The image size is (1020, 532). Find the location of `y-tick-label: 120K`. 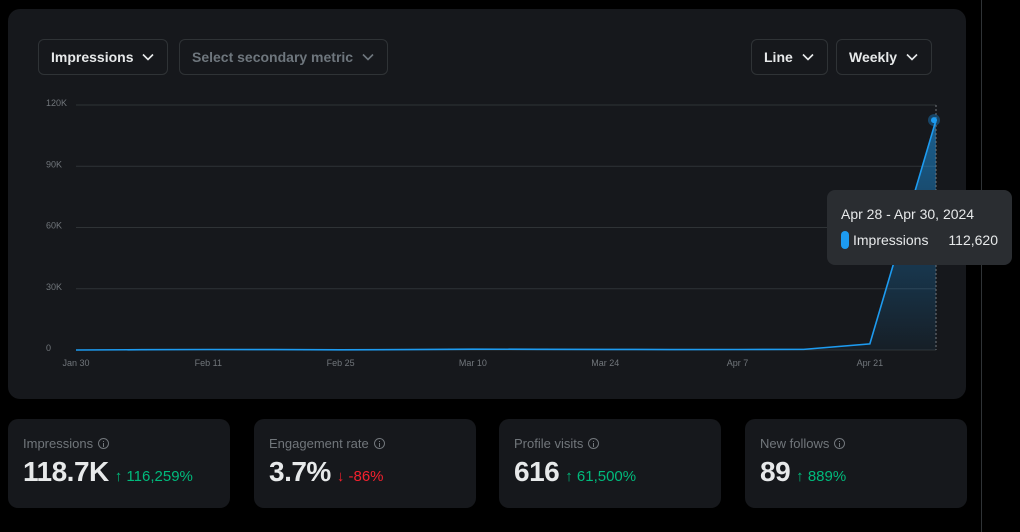

y-tick-label: 120K is located at coordinates (56, 103).